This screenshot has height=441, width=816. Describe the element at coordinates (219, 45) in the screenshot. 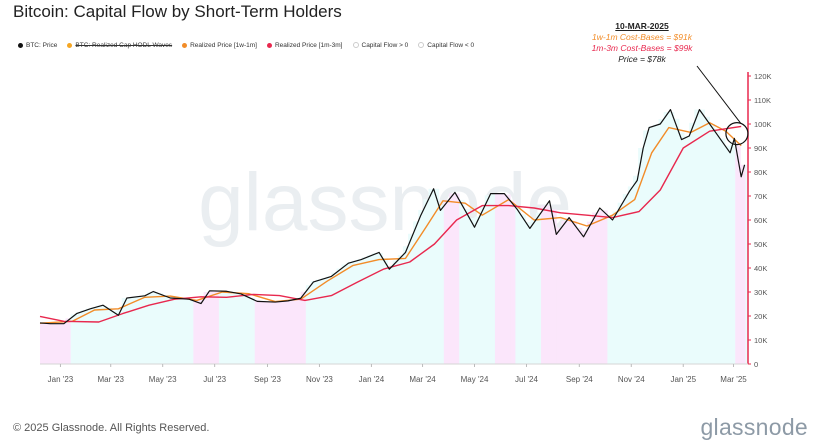

I see `legend-item-realized-1w-1m: Realized Price [1w-1m]` at that location.